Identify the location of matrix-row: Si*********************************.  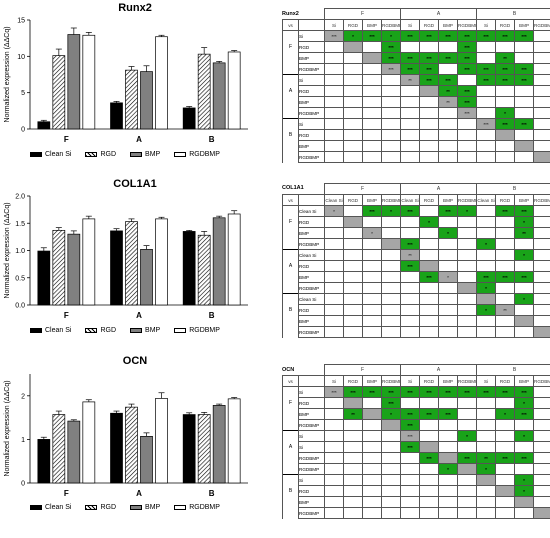
(416, 392).